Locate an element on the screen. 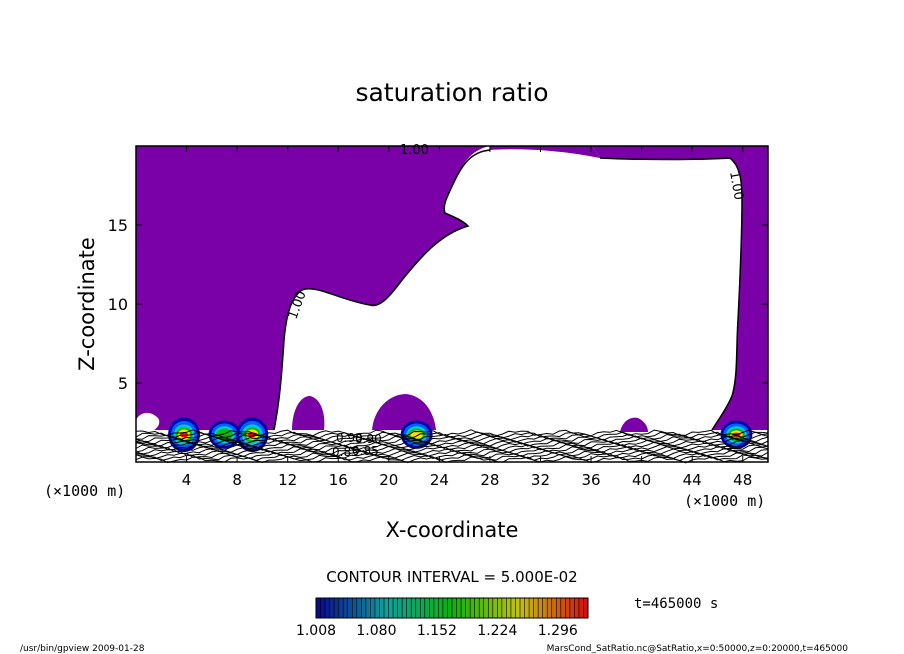 The image size is (904, 654). x-tick-label: 24 is located at coordinates (439, 480).